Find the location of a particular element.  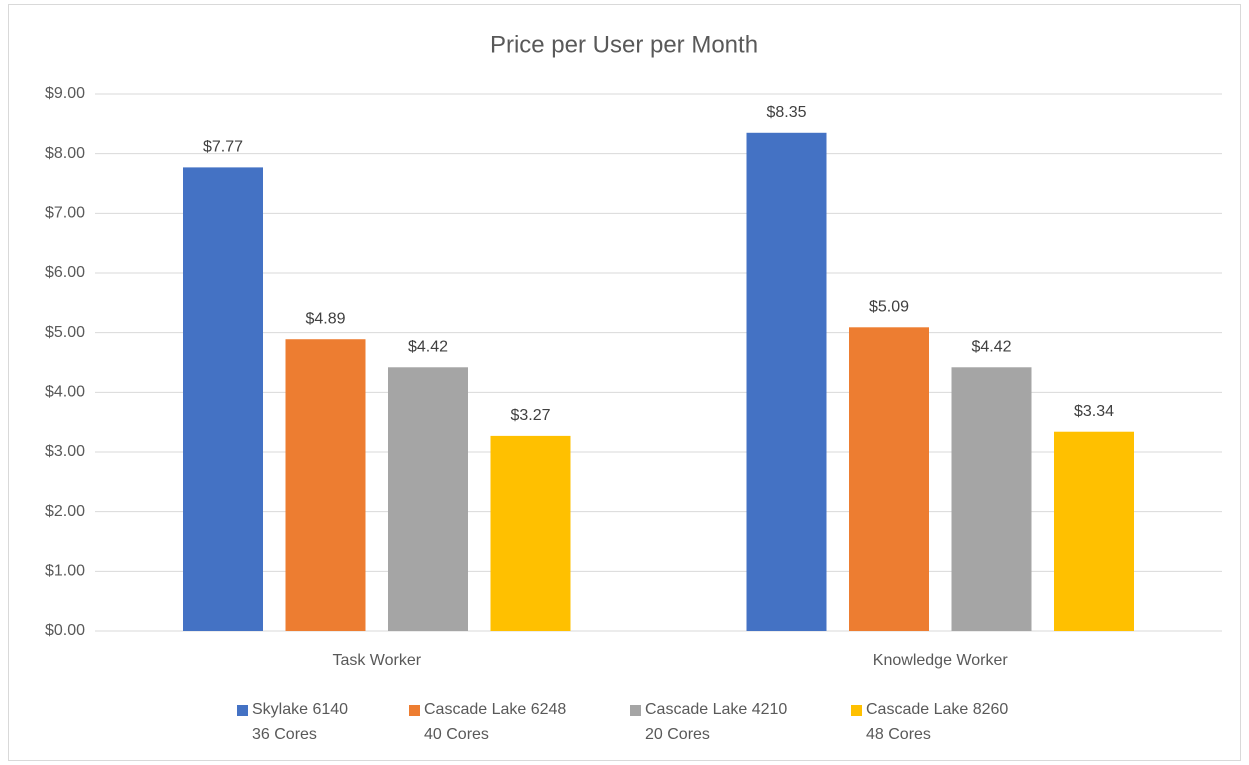

y-tick-label: $2.00 is located at coordinates (65, 511).